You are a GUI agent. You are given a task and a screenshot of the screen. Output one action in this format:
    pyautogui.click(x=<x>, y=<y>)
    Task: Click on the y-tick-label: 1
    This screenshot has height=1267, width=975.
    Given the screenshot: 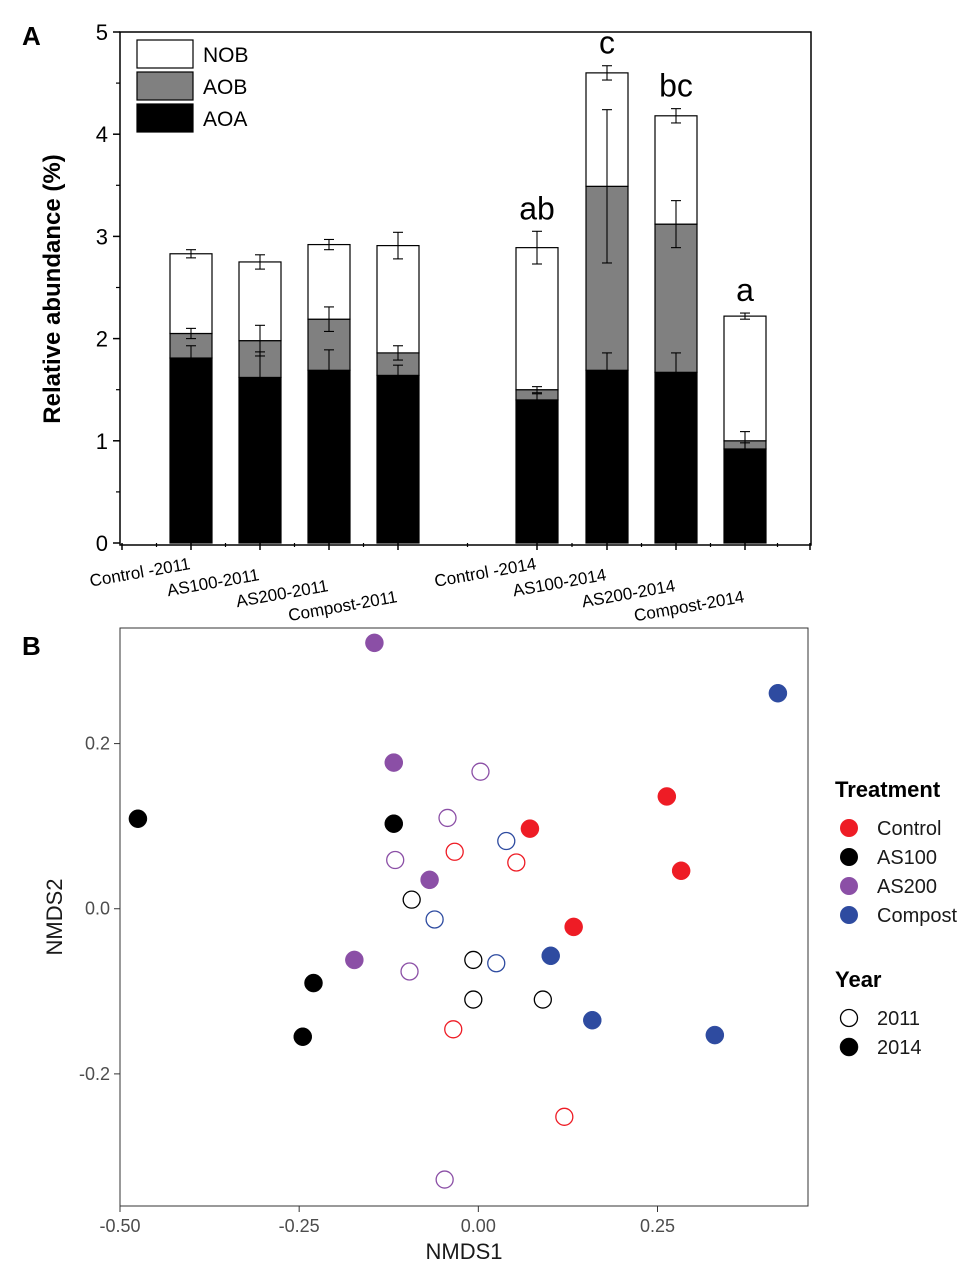 What is the action you would take?
    pyautogui.click(x=102, y=441)
    